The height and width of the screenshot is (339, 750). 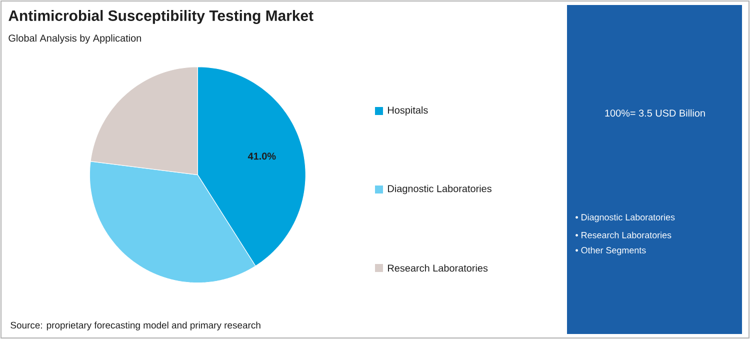 What do you see at coordinates (135, 326) in the screenshot?
I see `source-note: Source: proprietary forecasting model and primary research` at bounding box center [135, 326].